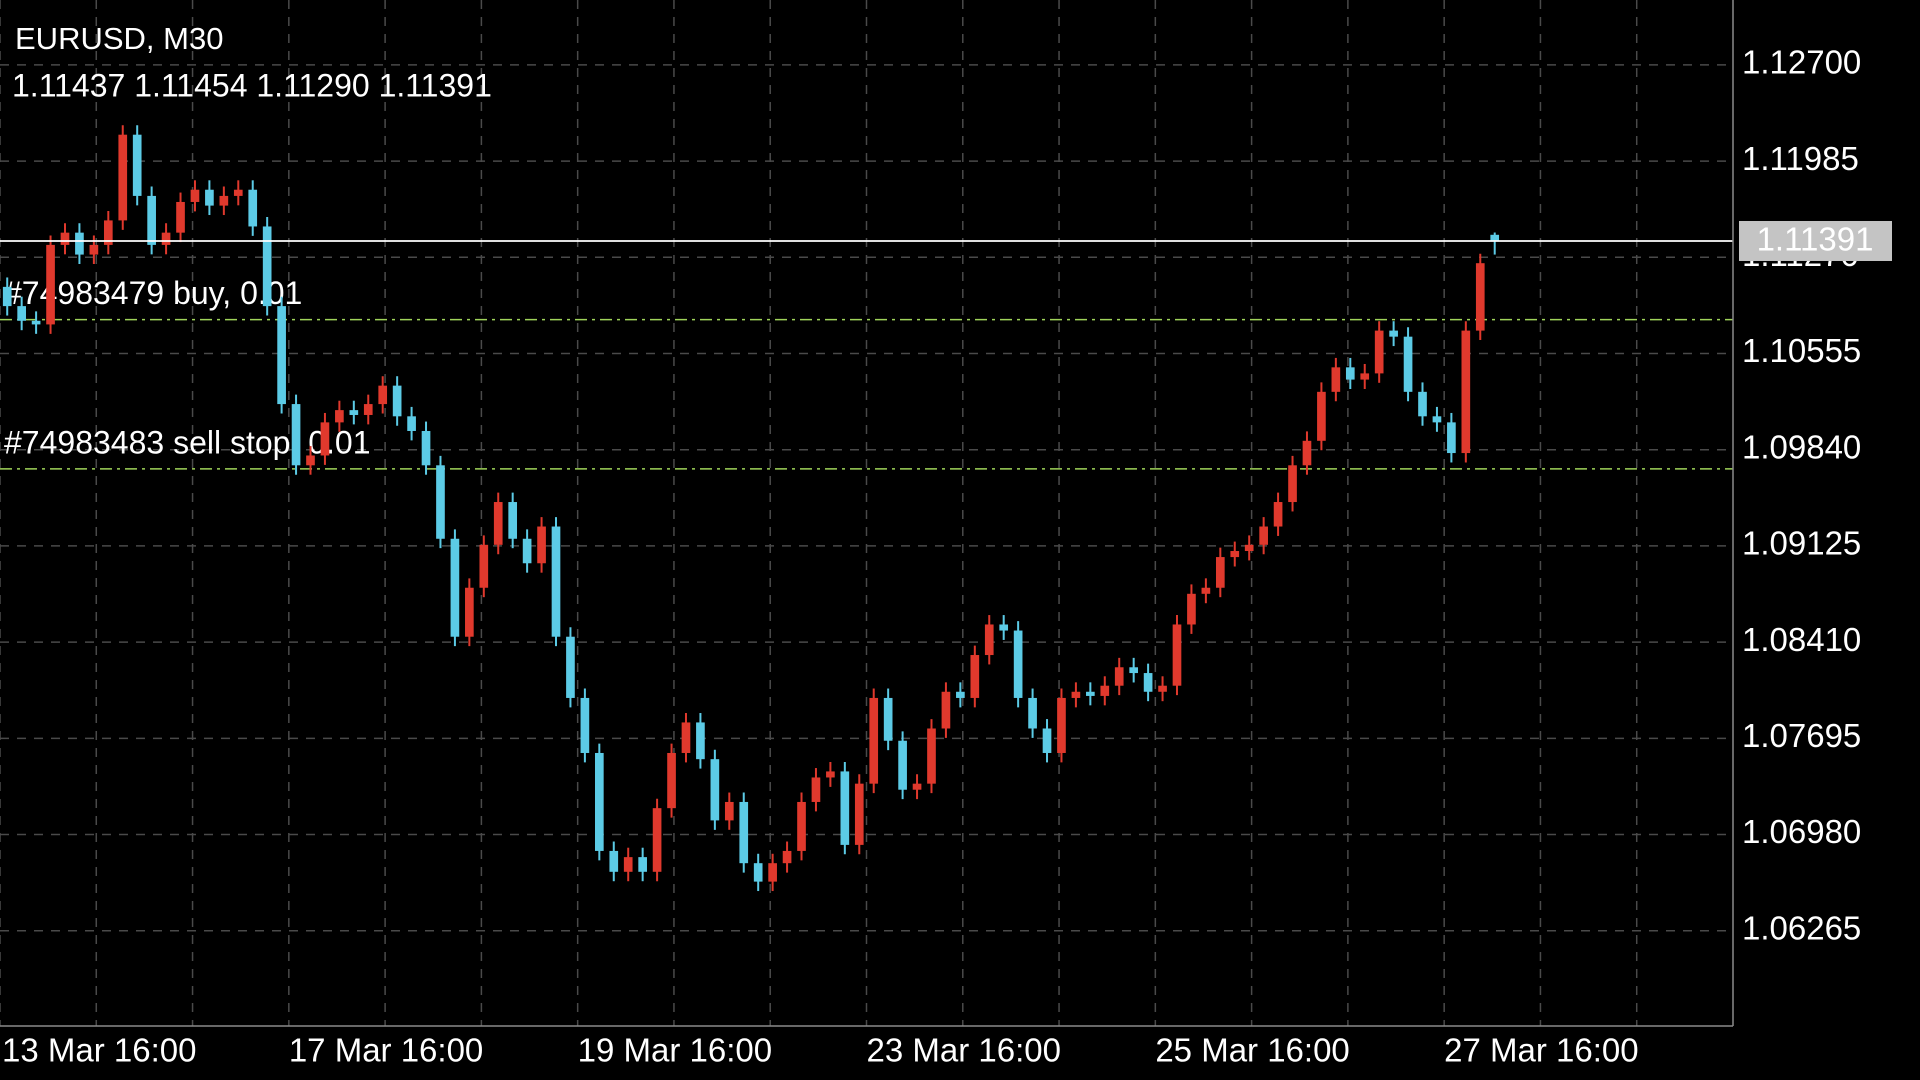 This screenshot has width=1920, height=1080. I want to click on y-tick-label: 1.10555, so click(1801, 350).